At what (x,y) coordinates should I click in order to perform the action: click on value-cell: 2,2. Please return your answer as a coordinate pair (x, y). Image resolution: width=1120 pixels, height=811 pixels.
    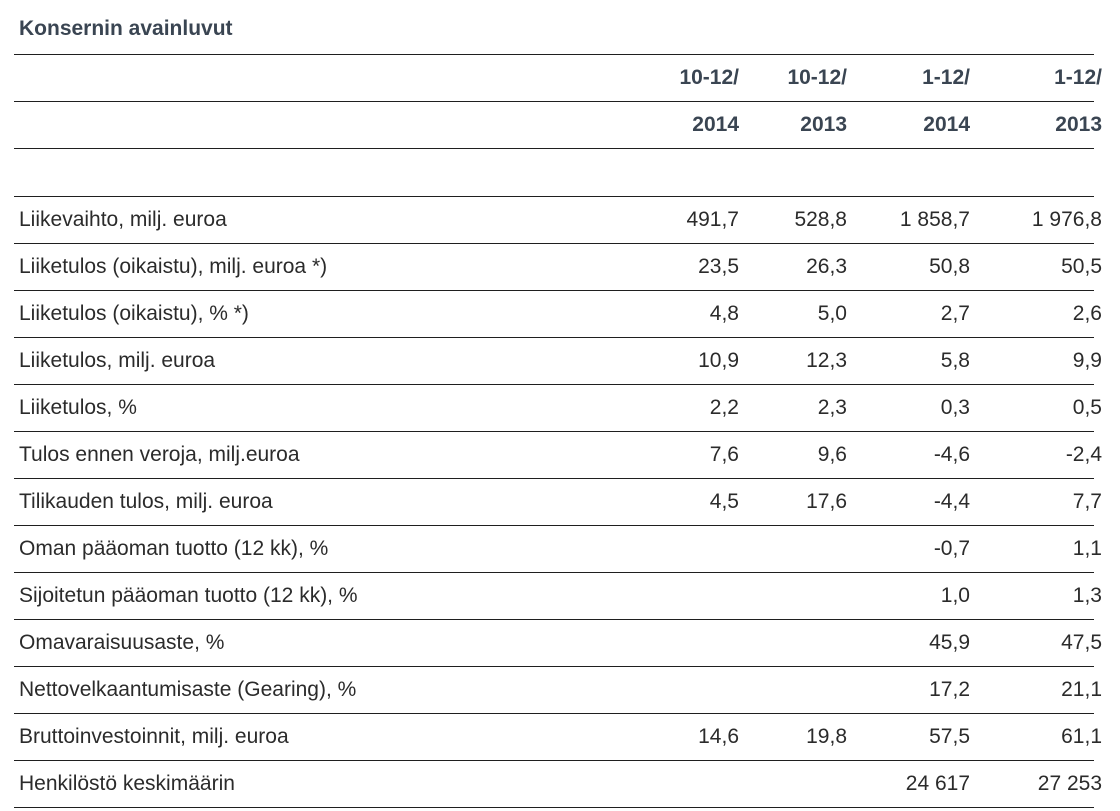
    Looking at the image, I should click on (724, 407).